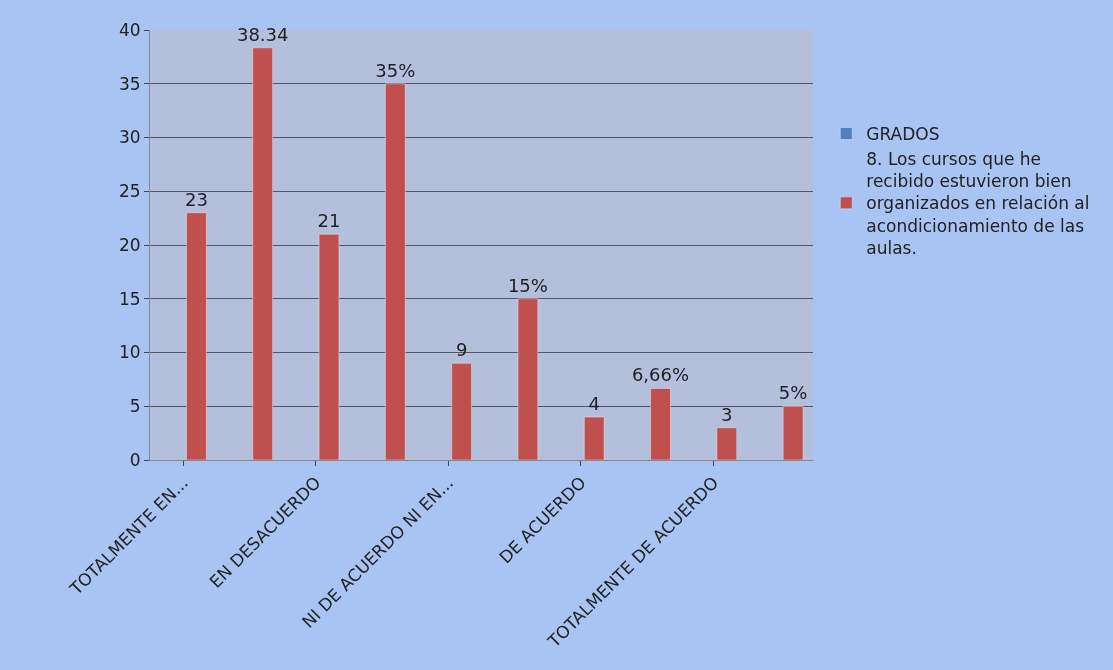 This screenshot has height=670, width=1113. I want to click on data-label: 15%, so click(527, 285).